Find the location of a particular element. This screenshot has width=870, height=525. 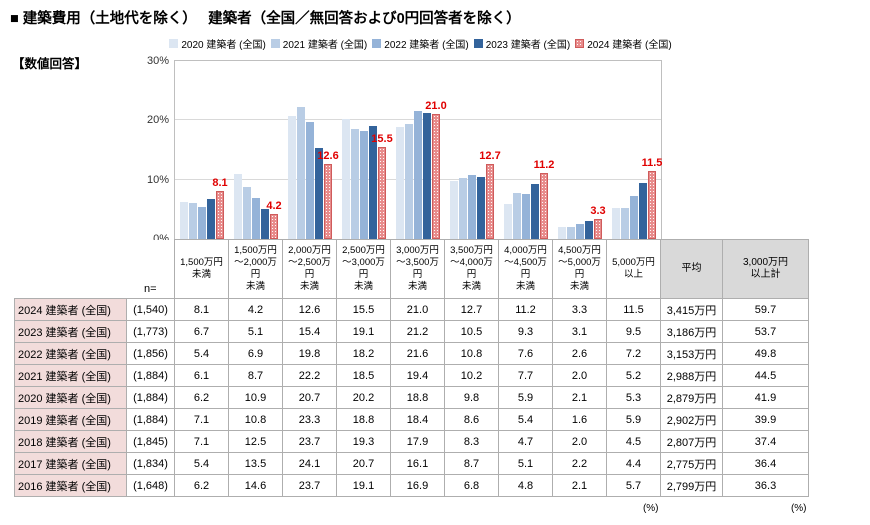

n-value: (1,648) is located at coordinates (150, 485).